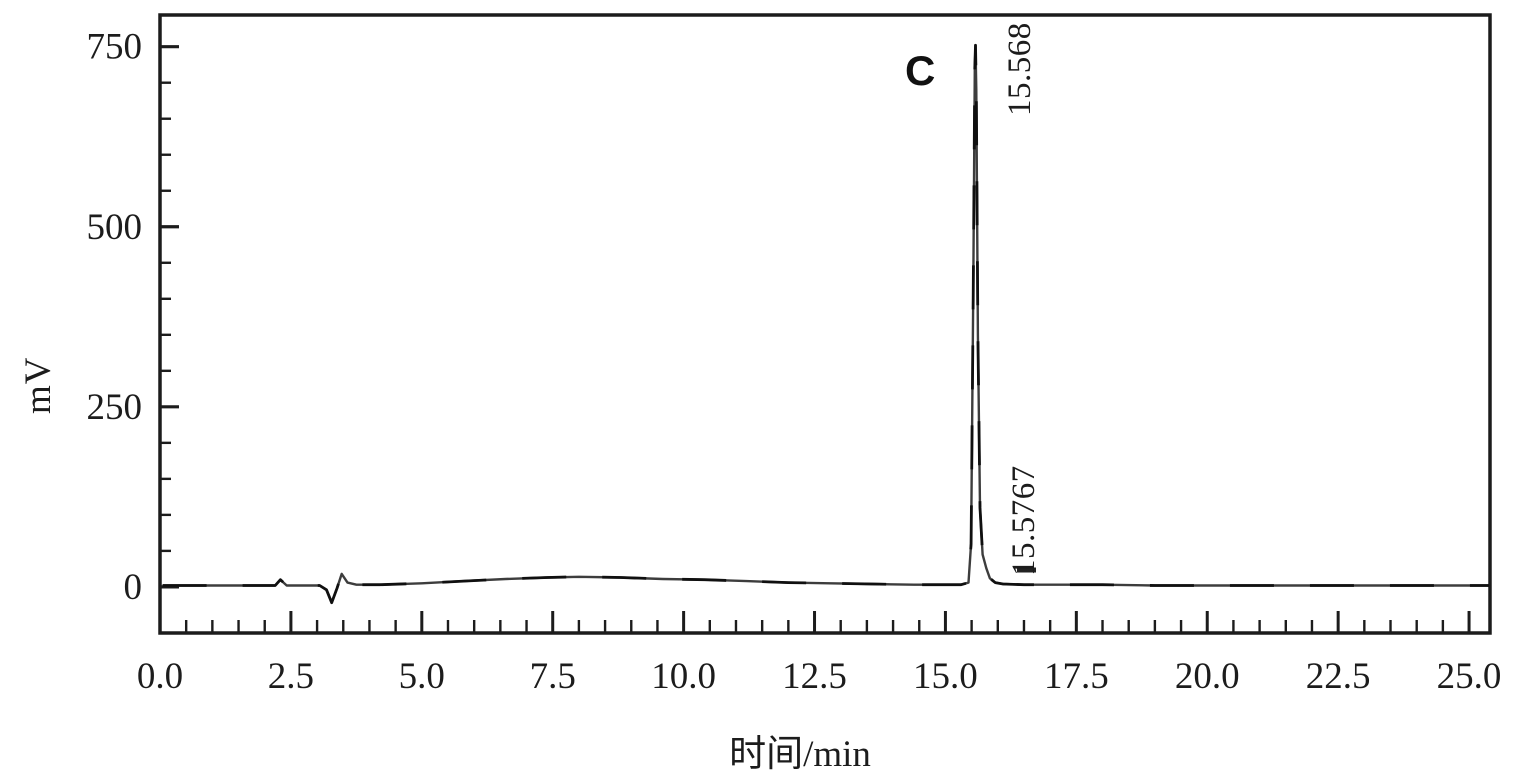  I want to click on x-tick-label: 22.5, so click(1338, 676).